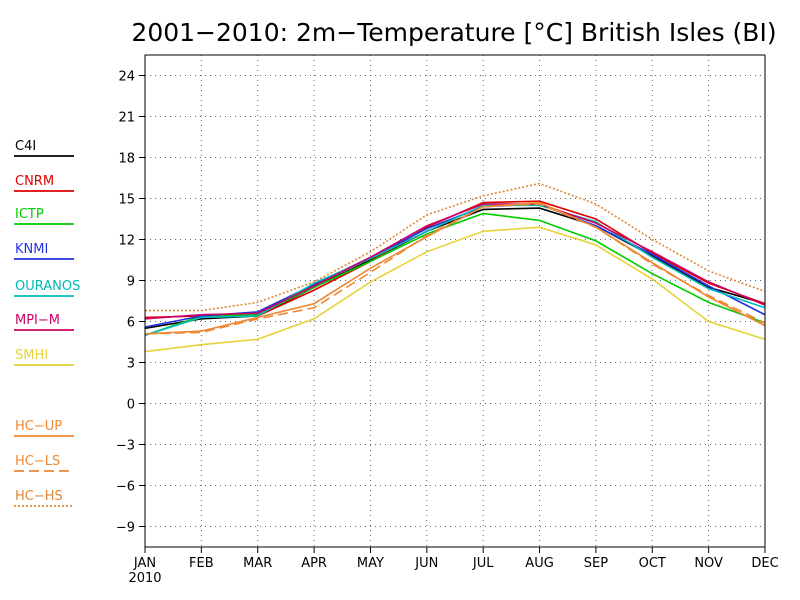 The image size is (800, 600). Describe the element at coordinates (131, 282) in the screenshot. I see `y-tick-label: 9` at that location.